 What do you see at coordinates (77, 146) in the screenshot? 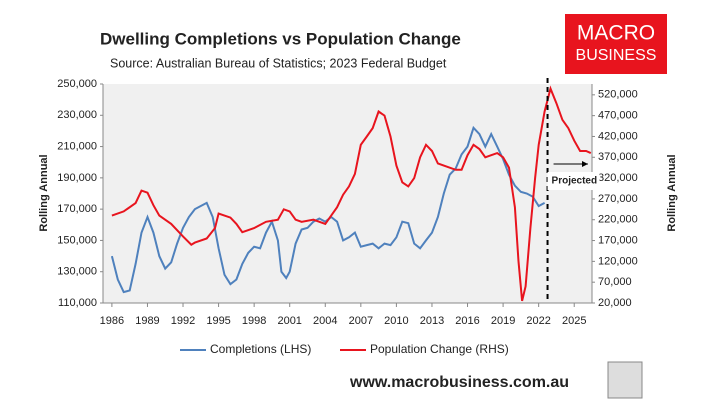
I see `y-tick-label: 210,000` at bounding box center [77, 146].